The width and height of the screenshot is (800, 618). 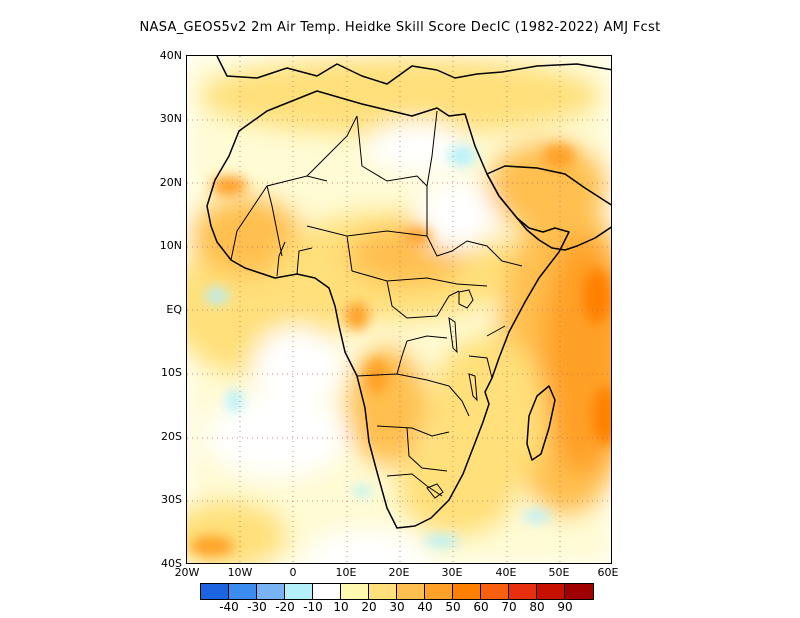 I want to click on lat-label-30n: 30N, so click(x=170, y=118).